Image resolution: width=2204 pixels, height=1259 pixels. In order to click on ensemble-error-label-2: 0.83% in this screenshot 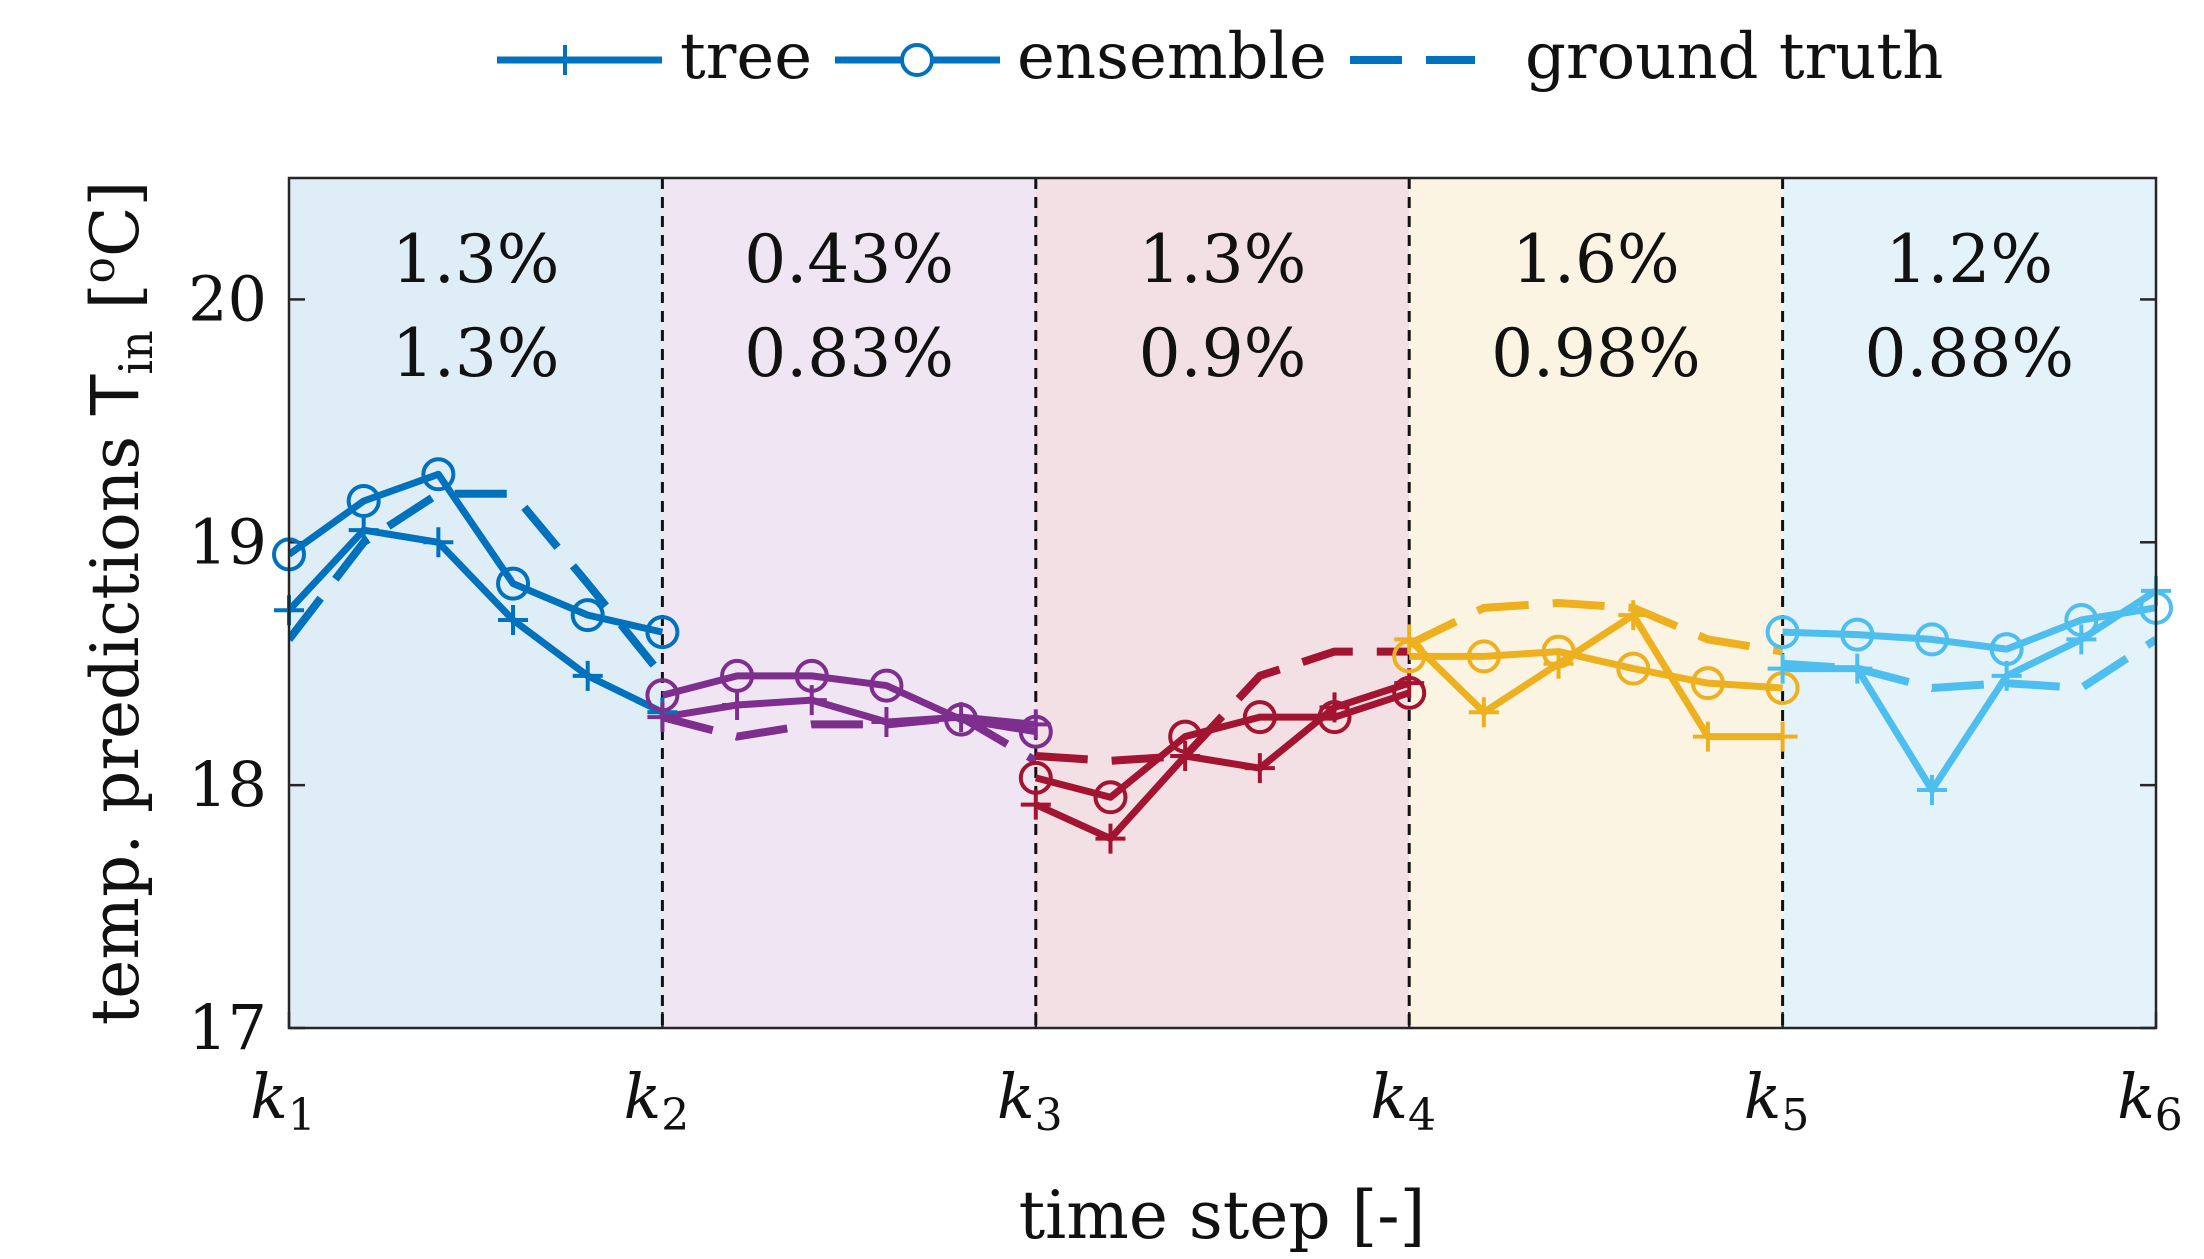, I will do `click(849, 353)`.